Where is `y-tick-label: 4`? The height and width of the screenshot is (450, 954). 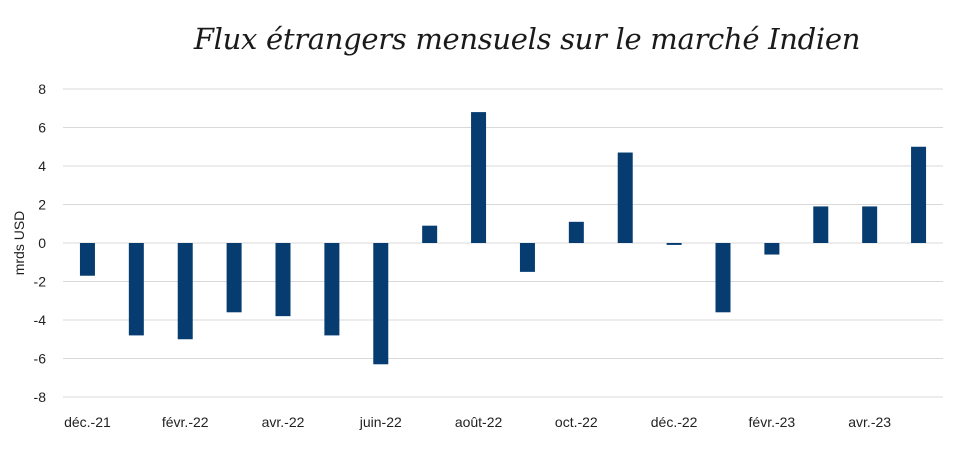 y-tick-label: 4 is located at coordinates (42, 166).